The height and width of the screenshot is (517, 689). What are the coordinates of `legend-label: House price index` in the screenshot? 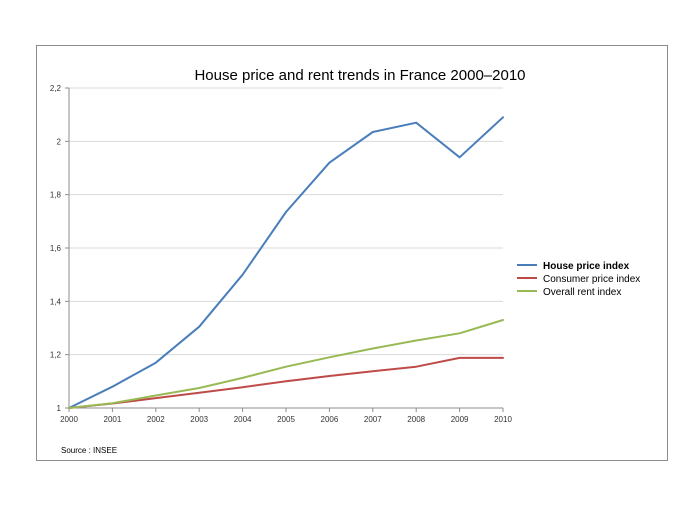 It's located at (586, 266).